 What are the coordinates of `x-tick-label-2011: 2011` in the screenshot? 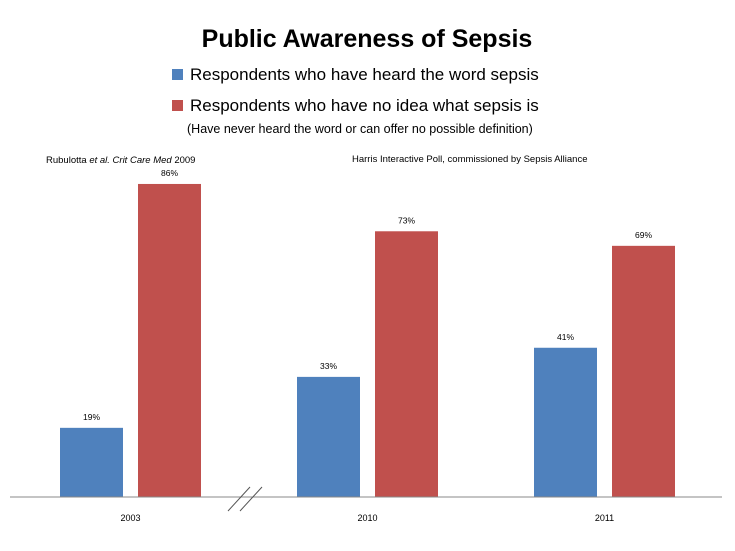 It's located at (604, 518).